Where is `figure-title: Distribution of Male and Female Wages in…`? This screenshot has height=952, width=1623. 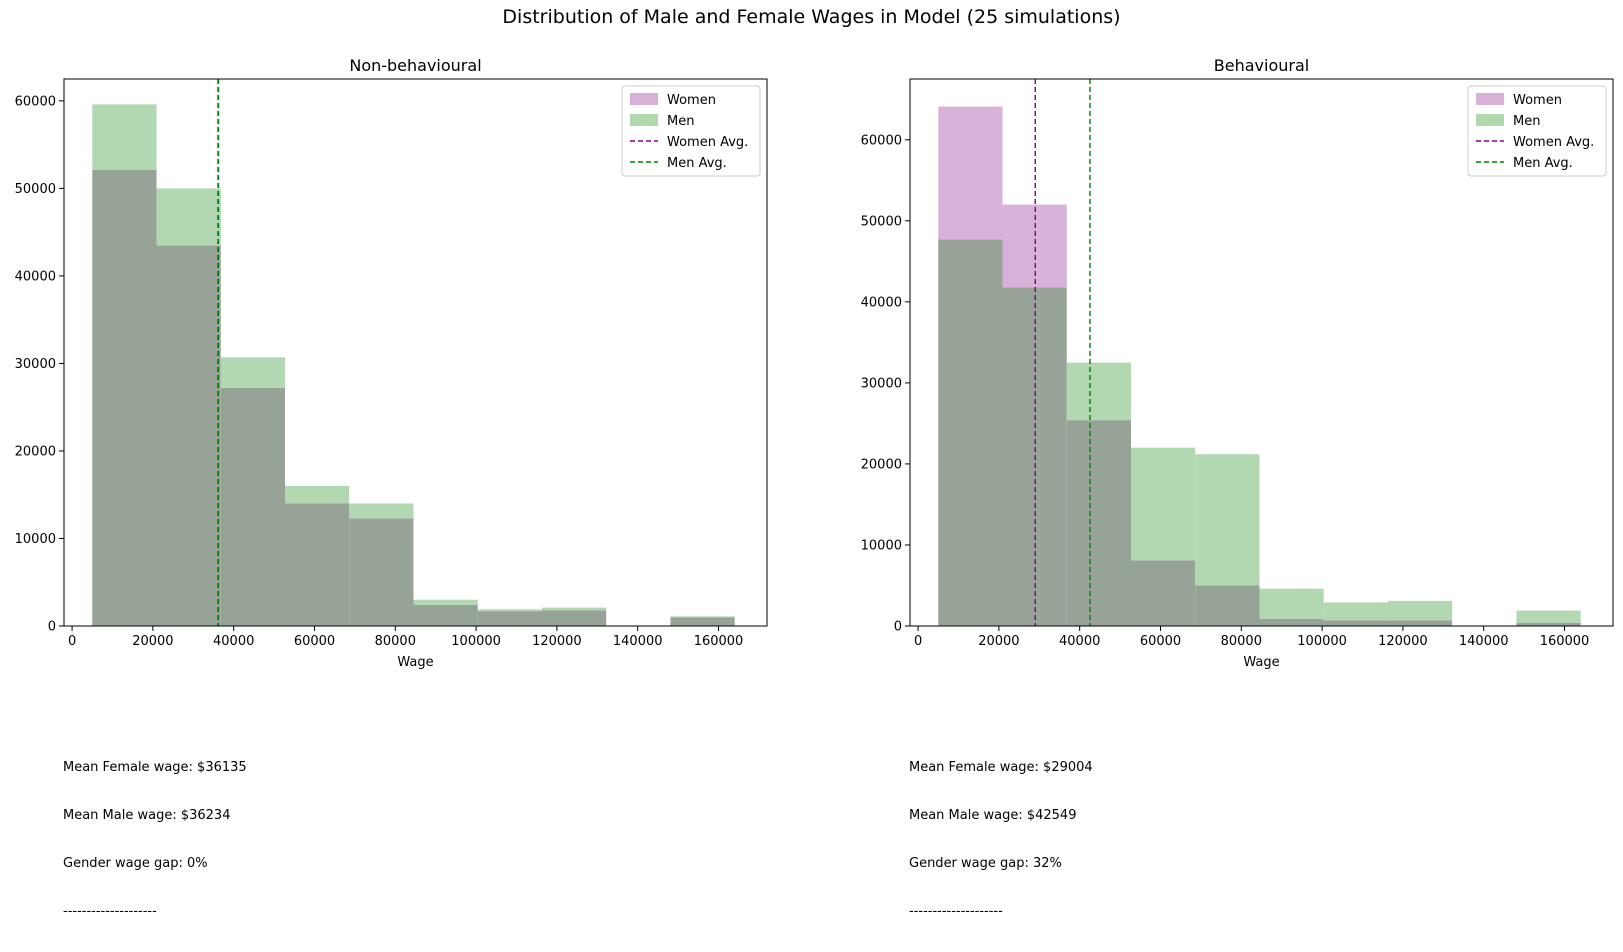 figure-title: Distribution of Male and Female Wages in… is located at coordinates (811, 17).